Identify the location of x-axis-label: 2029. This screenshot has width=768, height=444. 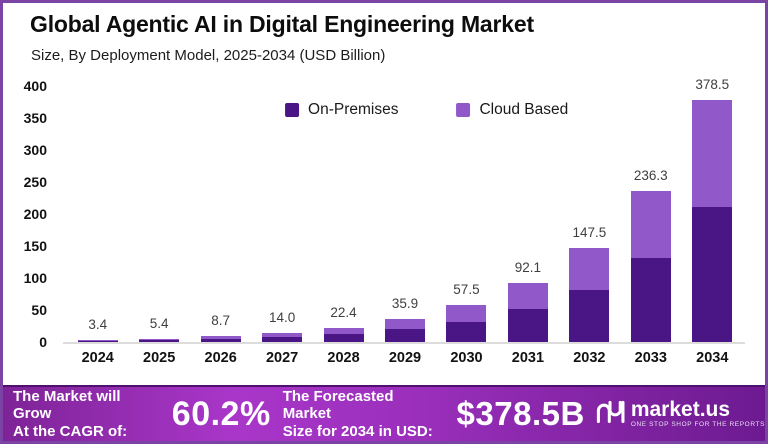
(405, 358).